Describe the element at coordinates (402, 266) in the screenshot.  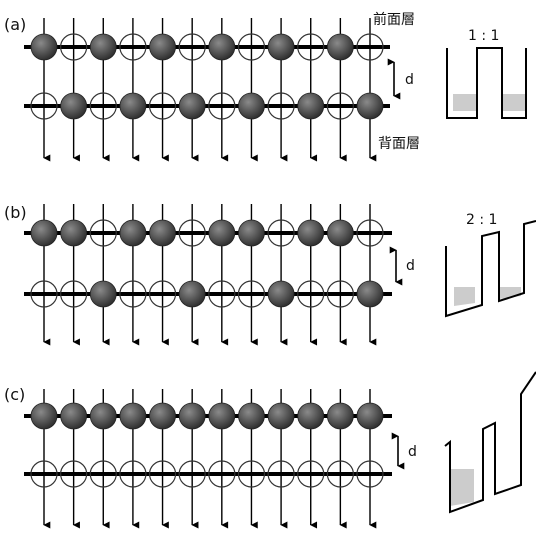
I see `spacing-marker-b: d` at that location.